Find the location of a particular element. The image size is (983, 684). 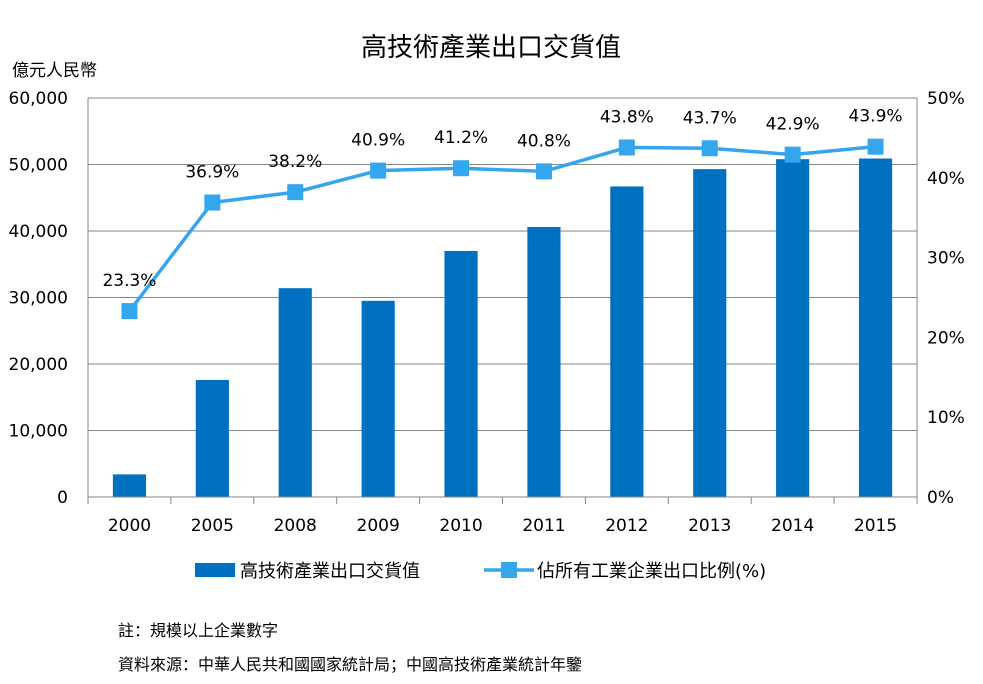

data-label: 36.9% is located at coordinates (212, 173).